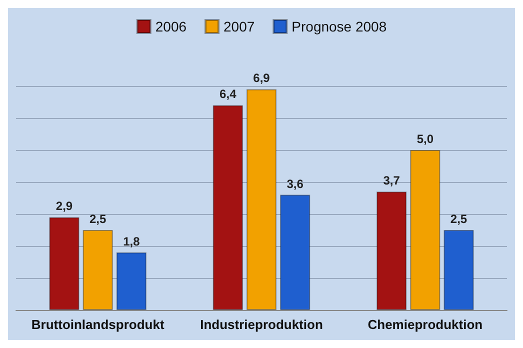 Image resolution: width=523 pixels, height=348 pixels. Describe the element at coordinates (228, 94) in the screenshot. I see `data-label: 6,4` at that location.